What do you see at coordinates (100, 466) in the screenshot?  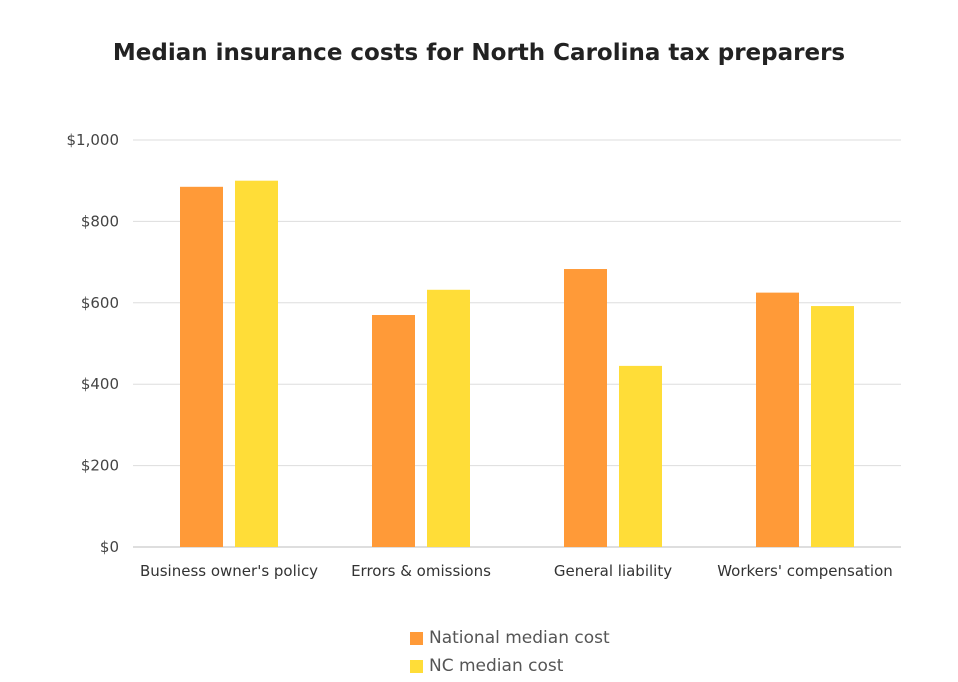 I see `y-tick-label: $200` at bounding box center [100, 466].